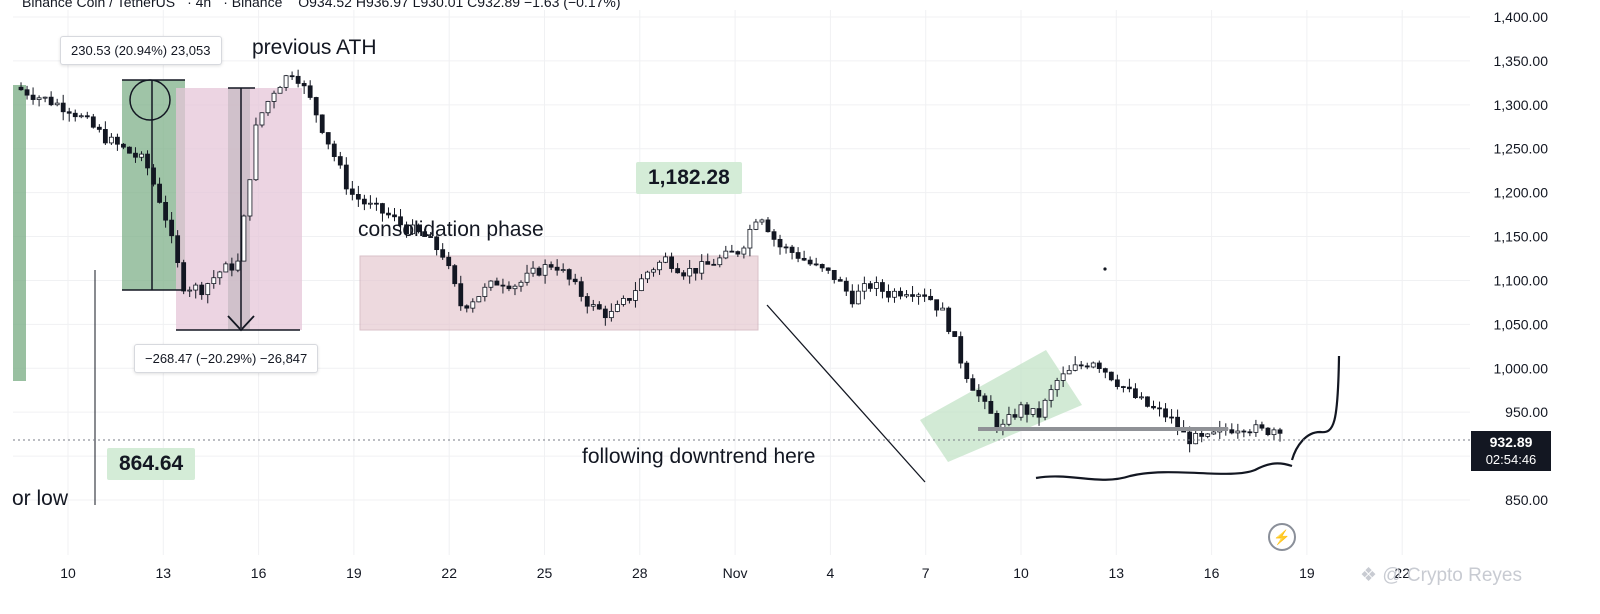 The width and height of the screenshot is (1600, 614). I want to click on high-price-tag: 1,182.28, so click(689, 178).